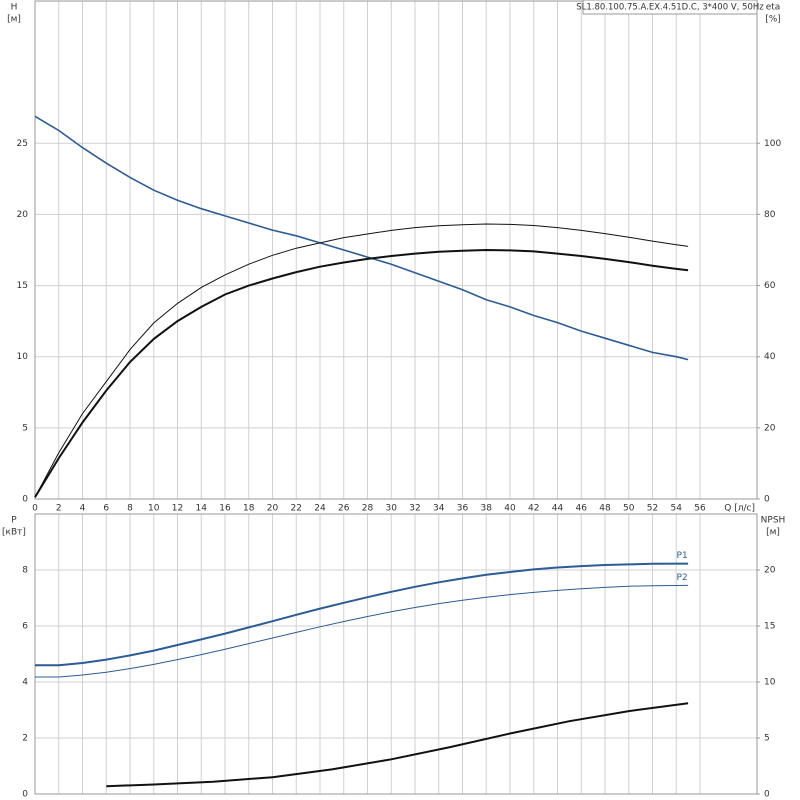 The width and height of the screenshot is (800, 800). I want to click on x-tick-label: 10, so click(154, 509).